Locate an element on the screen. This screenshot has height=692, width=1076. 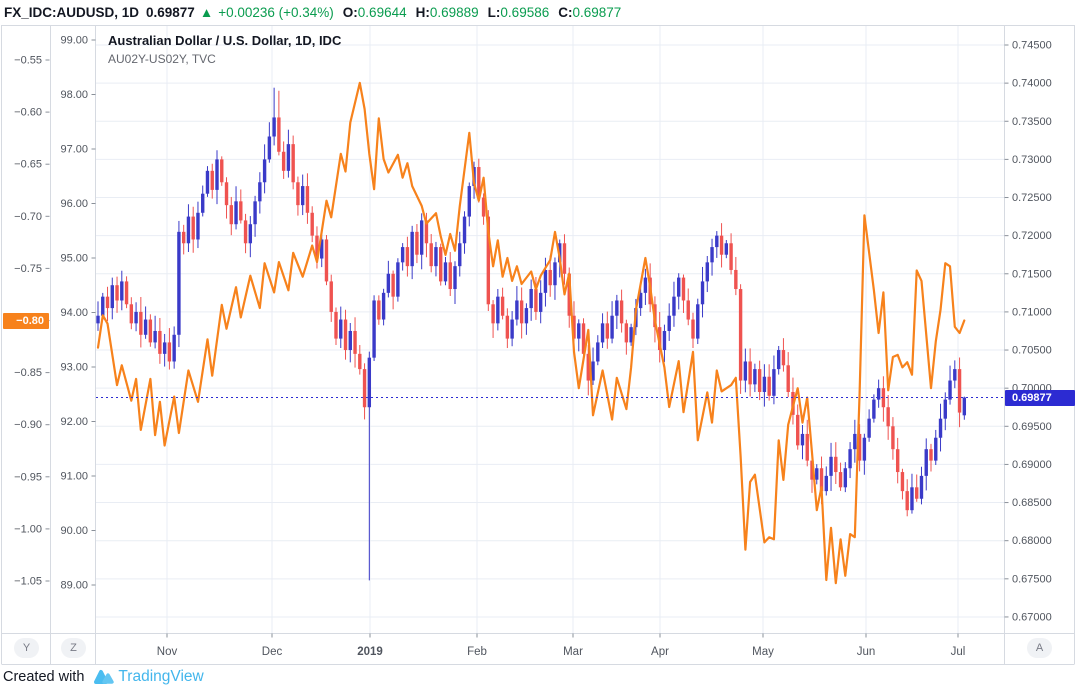
time-tick-label: May is located at coordinates (763, 652).